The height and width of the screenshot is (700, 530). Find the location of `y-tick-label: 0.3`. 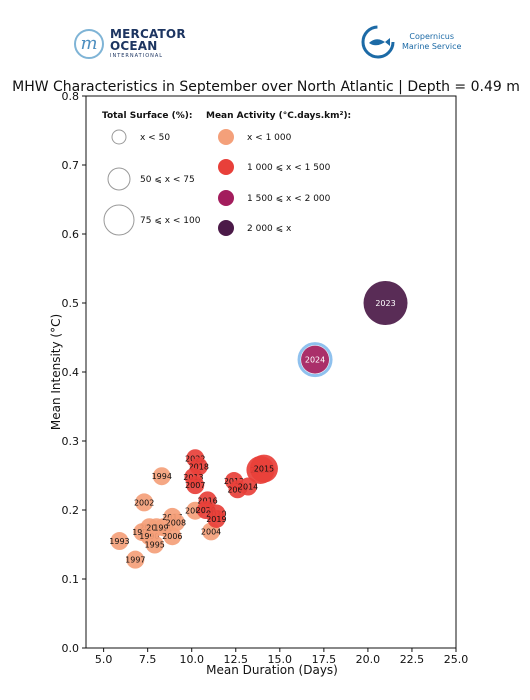

y-tick-label: 0.3 is located at coordinates (71, 441).